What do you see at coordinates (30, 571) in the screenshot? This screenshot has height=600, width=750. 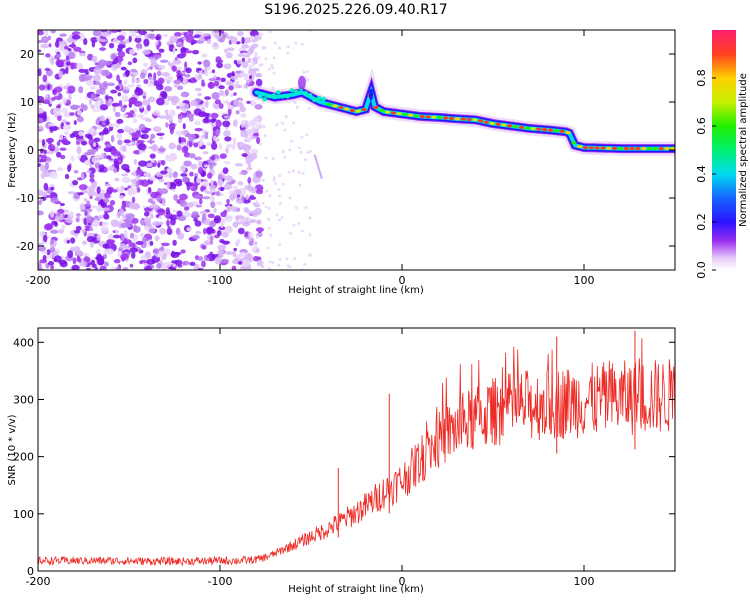 I see `y-tick-label: 0` at bounding box center [30, 571].